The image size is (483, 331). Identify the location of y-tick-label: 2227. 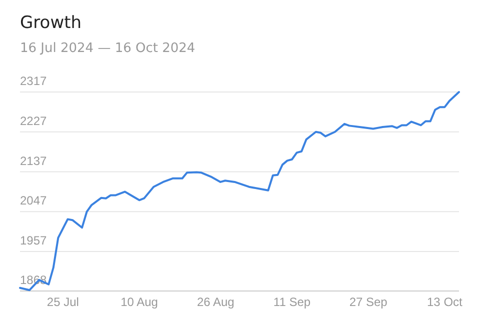
(34, 121).